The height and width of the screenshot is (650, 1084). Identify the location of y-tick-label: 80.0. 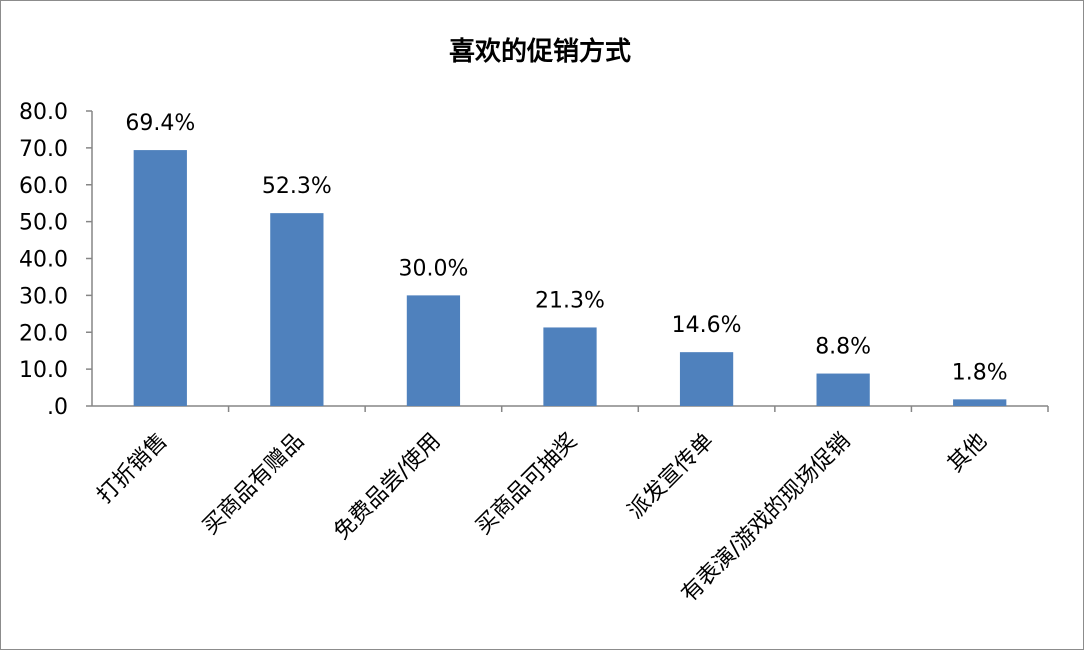
(43, 112).